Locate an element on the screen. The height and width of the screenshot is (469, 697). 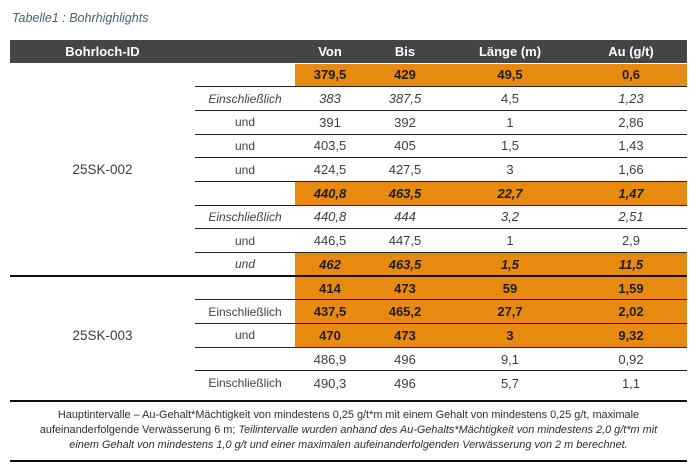
cell-bis: 387,5 is located at coordinates (405, 98).